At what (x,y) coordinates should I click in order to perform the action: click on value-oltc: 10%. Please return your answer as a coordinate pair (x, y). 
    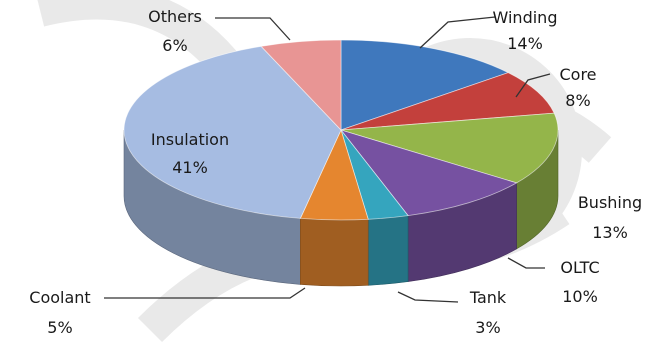
    Looking at the image, I should click on (580, 296).